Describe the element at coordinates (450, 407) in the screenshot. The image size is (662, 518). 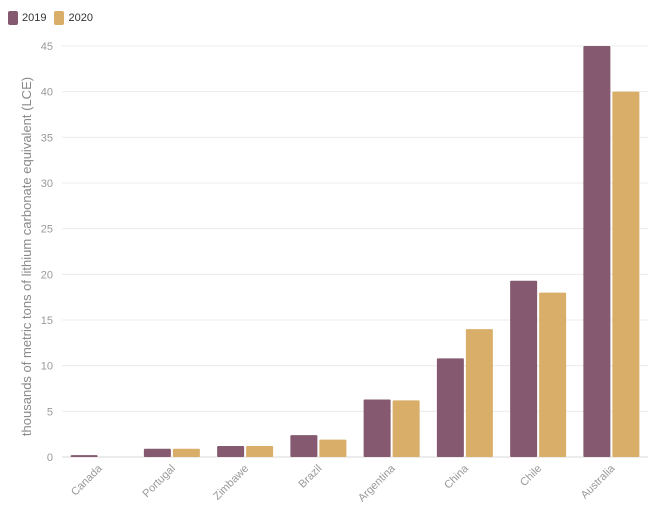
I see `bar-china-2019` at that location.